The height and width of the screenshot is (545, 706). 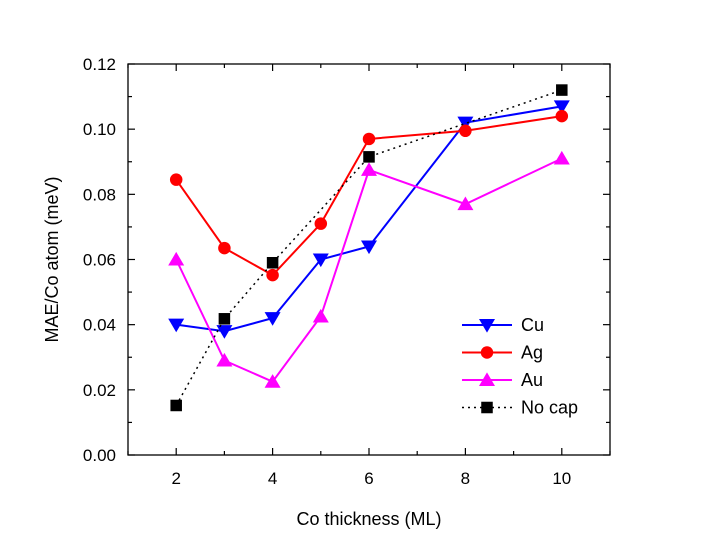 I want to click on y-tick-label: 0.10, so click(x=99, y=129).